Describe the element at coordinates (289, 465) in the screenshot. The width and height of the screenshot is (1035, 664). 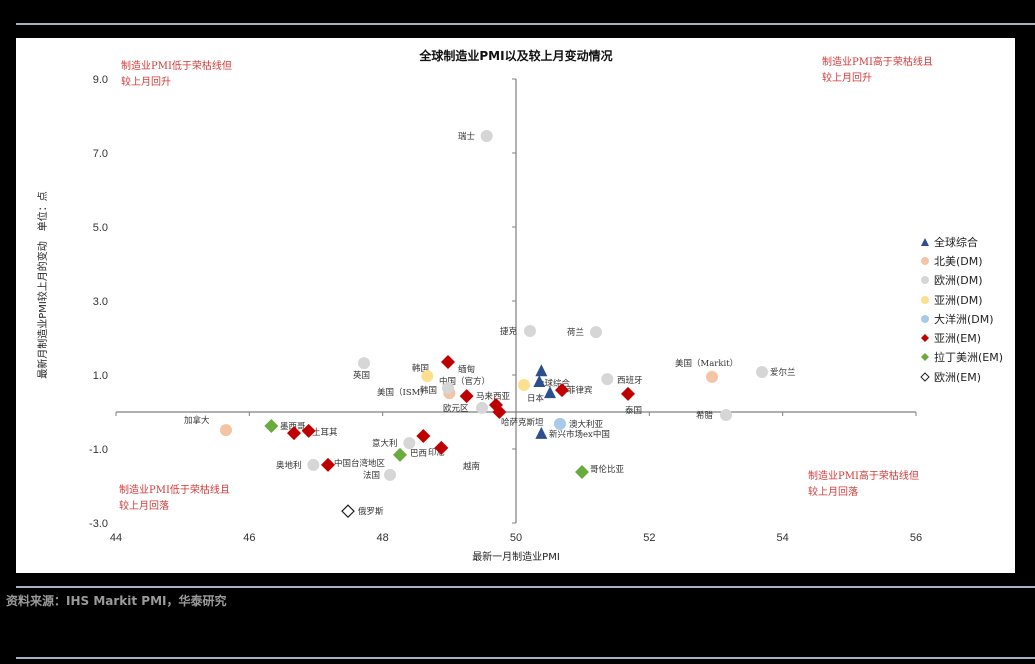
I see `point-label: 奥地利` at that location.